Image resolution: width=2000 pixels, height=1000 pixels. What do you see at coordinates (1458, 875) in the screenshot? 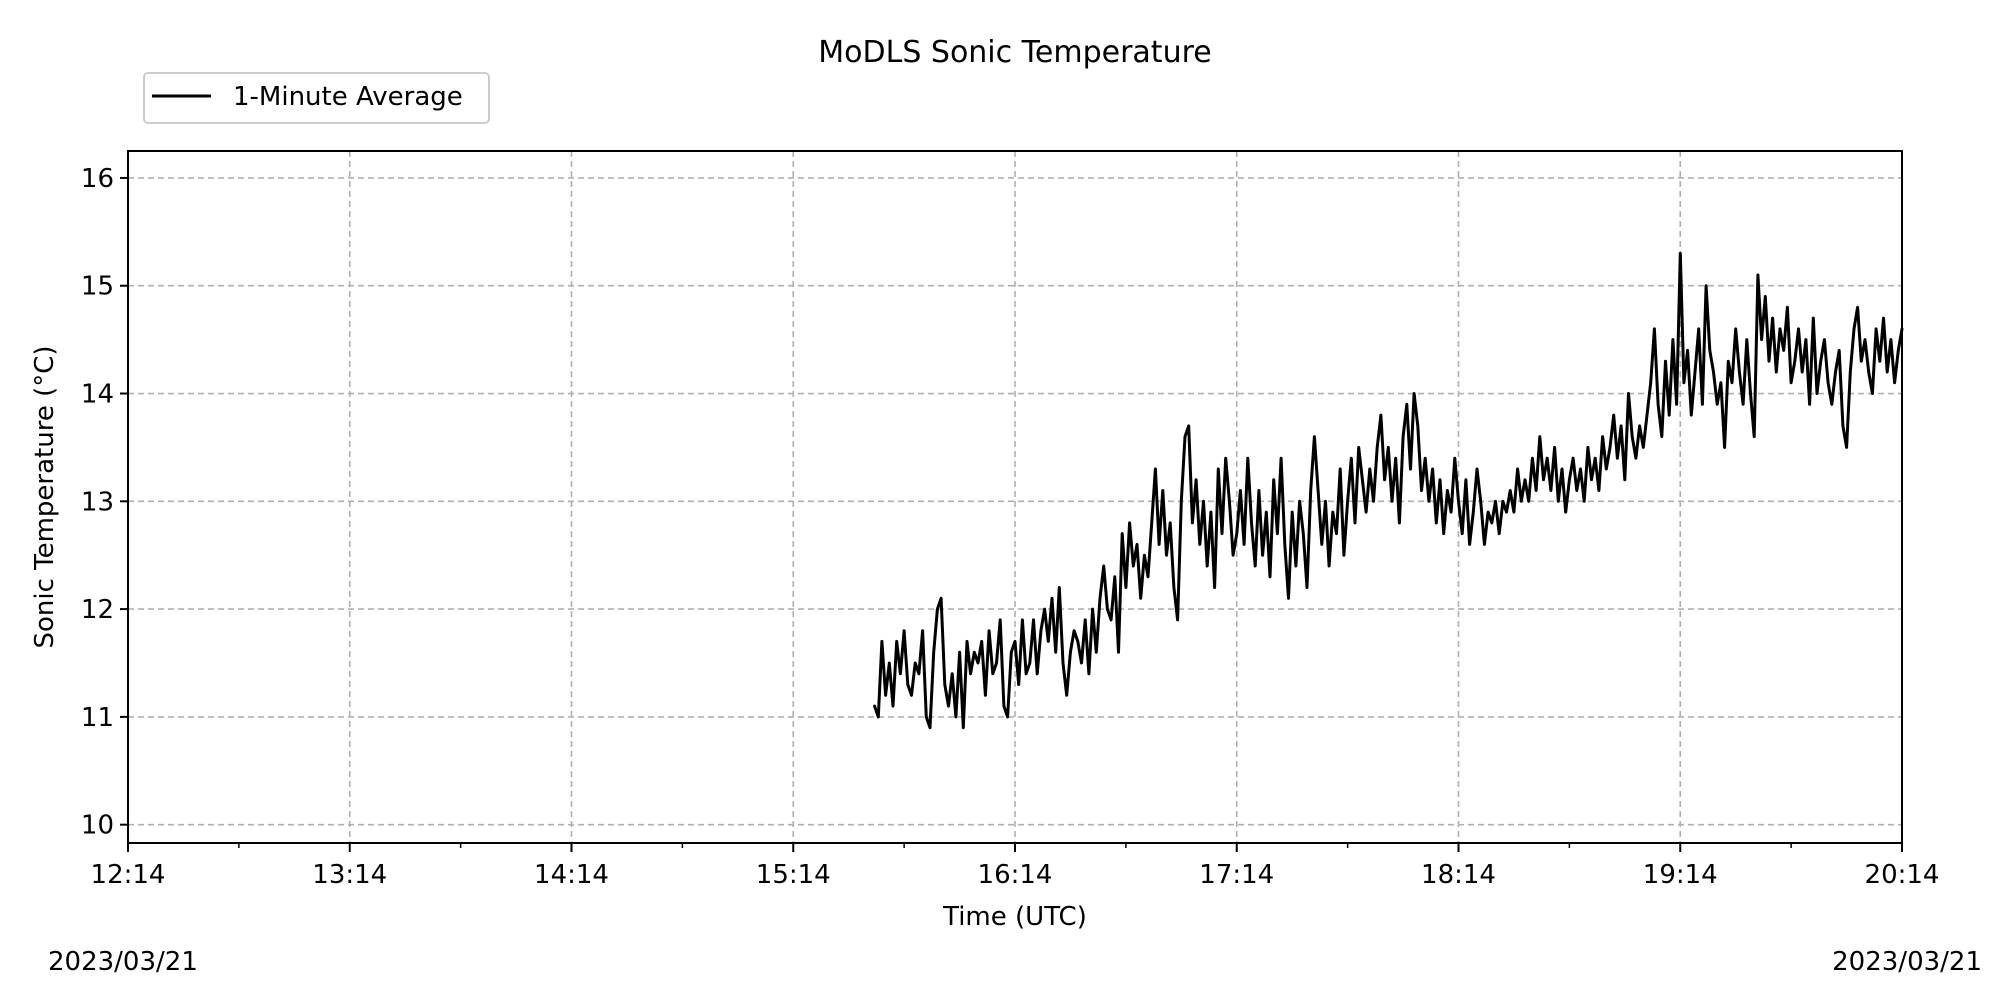
I see `x-tick-label: 18:14` at bounding box center [1458, 875].